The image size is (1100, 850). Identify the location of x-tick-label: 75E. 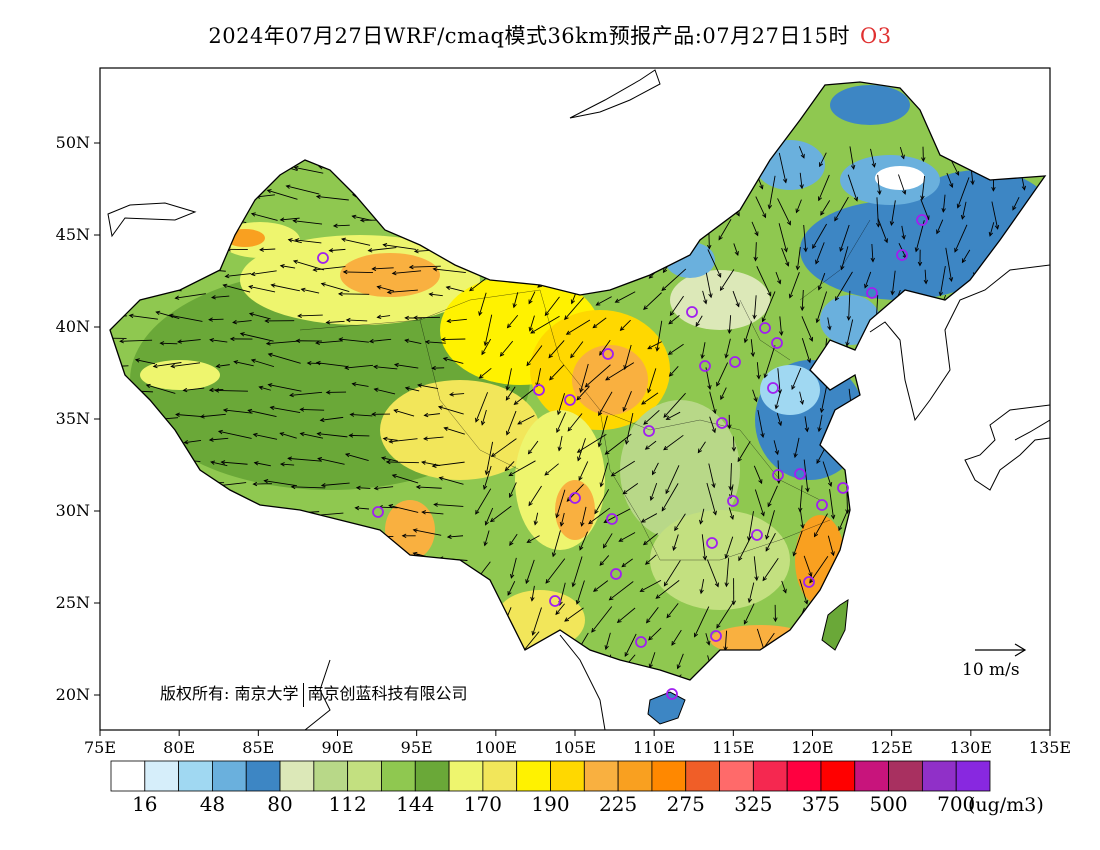
(100, 747).